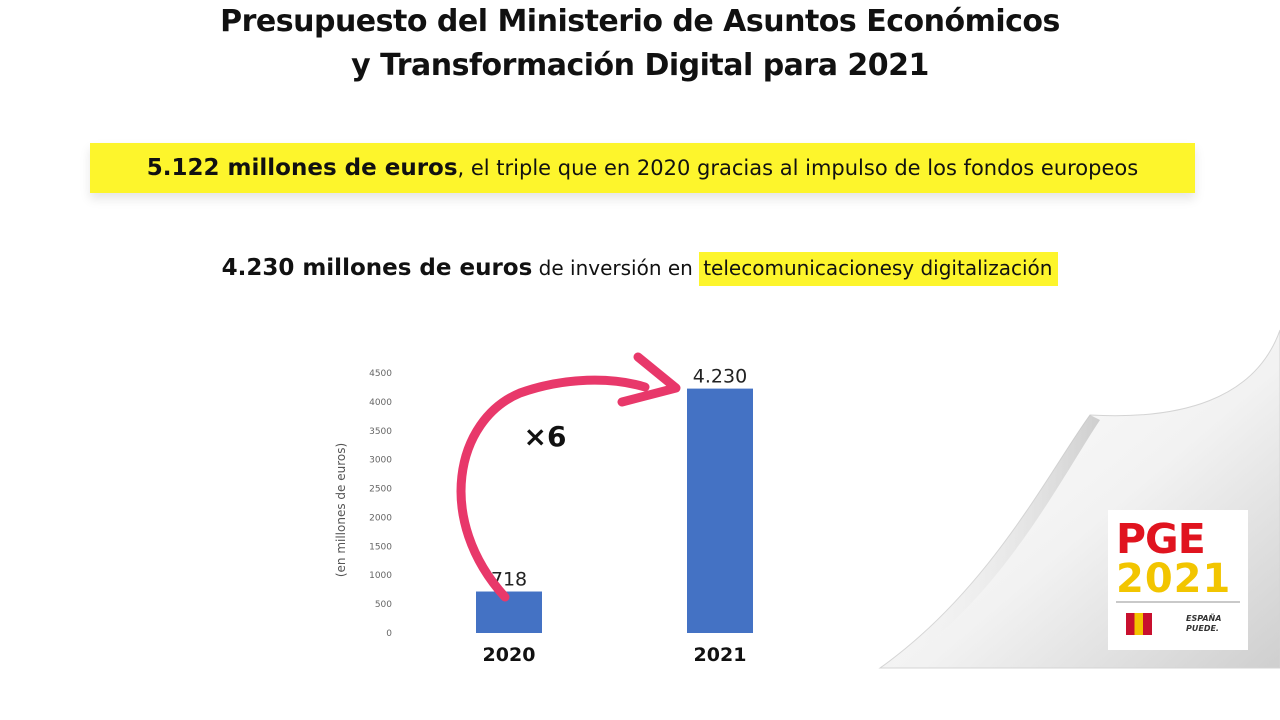 The image size is (1280, 720). What do you see at coordinates (380, 576) in the screenshot?
I see `y-tick-label: 1000` at bounding box center [380, 576].